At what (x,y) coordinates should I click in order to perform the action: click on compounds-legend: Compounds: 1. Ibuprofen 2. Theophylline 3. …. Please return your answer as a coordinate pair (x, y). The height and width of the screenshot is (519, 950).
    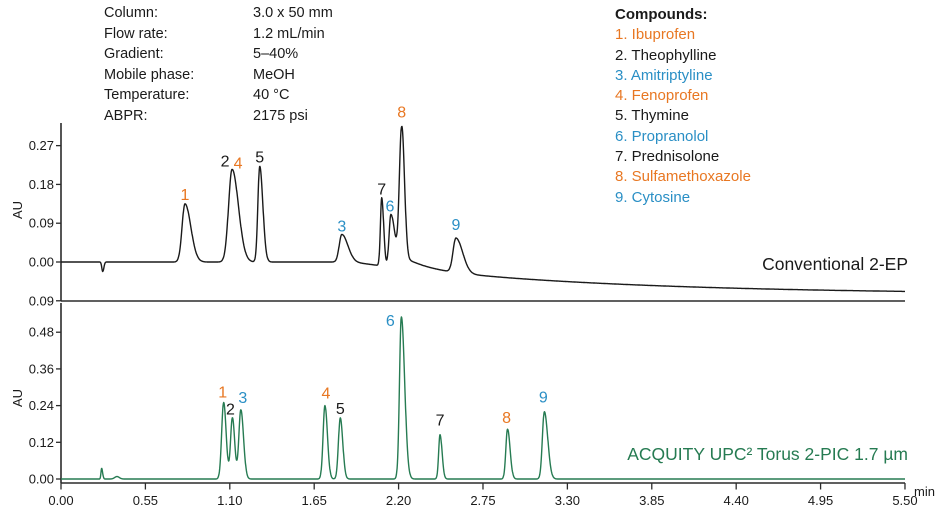
    Looking at the image, I should click on (683, 106).